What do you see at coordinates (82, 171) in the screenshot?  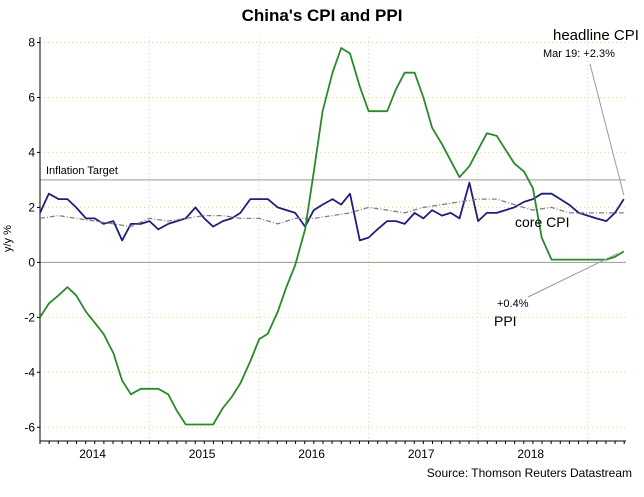 I see `inflation-target-label: Inflation Target` at bounding box center [82, 171].